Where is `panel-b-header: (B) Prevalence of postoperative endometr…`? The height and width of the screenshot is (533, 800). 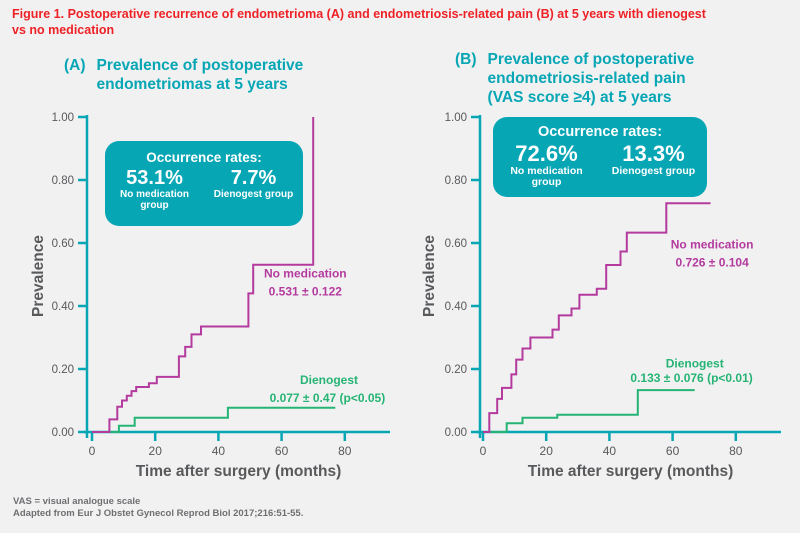 panel-b-header: (B) Prevalence of postoperative endometr… is located at coordinates (574, 78).